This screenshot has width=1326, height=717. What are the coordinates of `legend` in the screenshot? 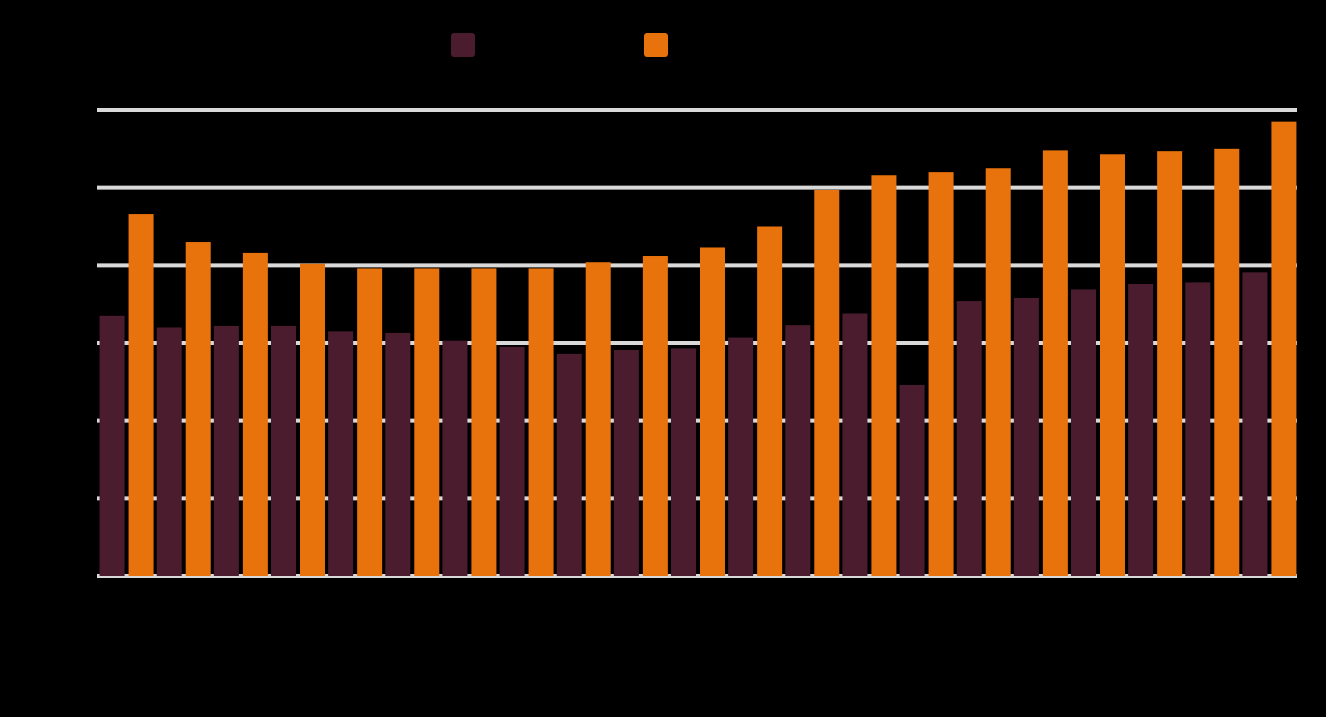 It's located at (559, 45).